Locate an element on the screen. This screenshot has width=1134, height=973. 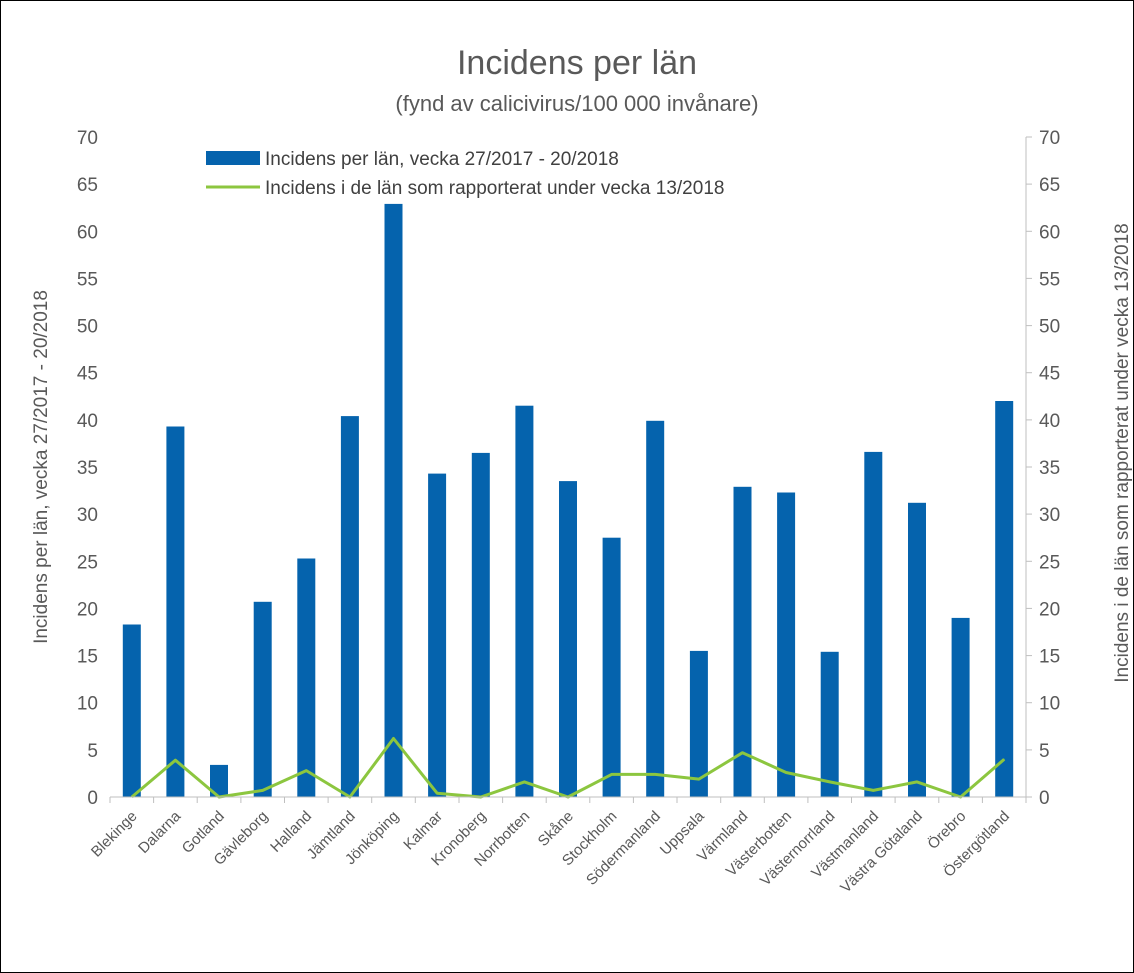
bar-dalarna is located at coordinates (175, 611).